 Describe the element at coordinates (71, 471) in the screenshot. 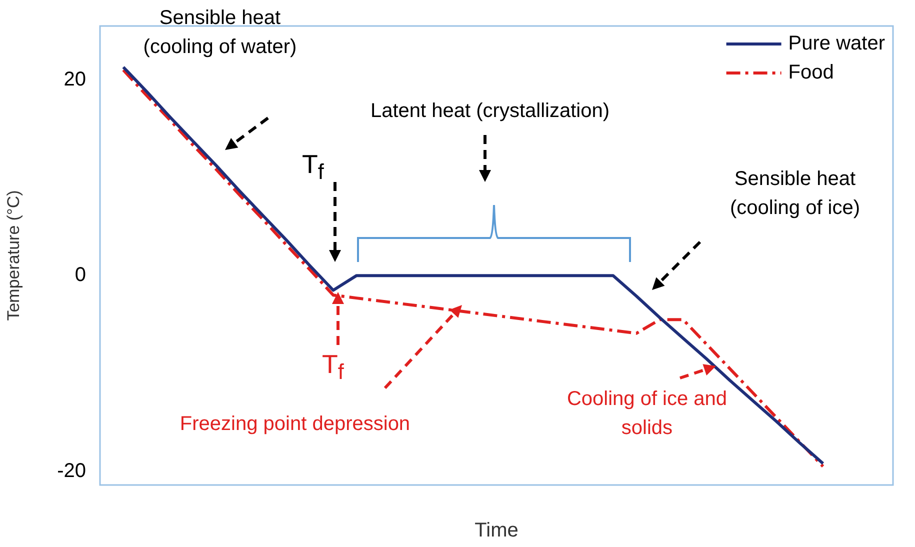

I see `y-tick-label: -20` at that location.